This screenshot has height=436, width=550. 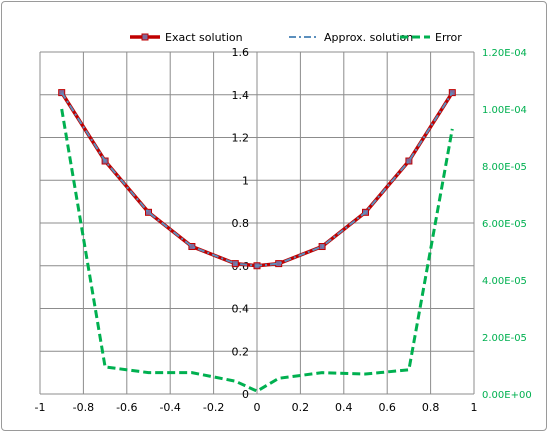 I want to click on legend-item: Approx. solution, so click(x=351, y=37).